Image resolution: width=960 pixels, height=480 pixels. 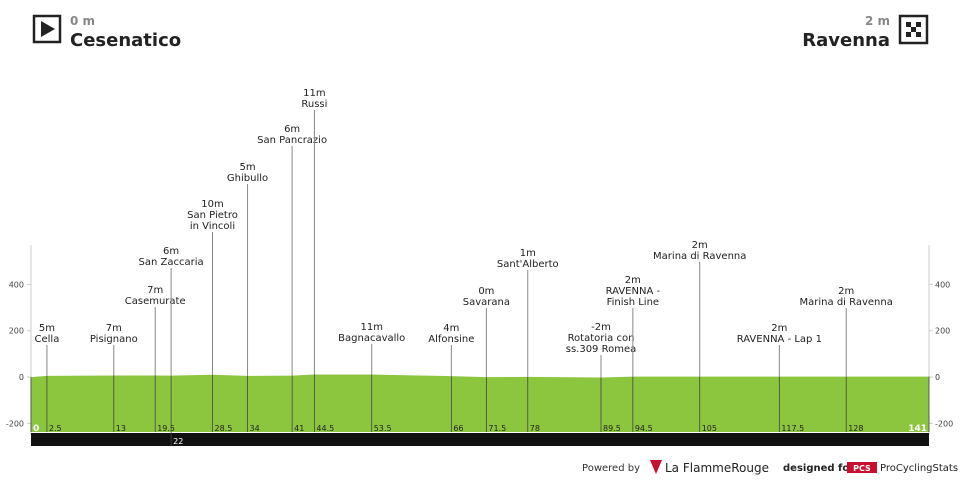 What do you see at coordinates (458, 428) in the screenshot?
I see `km-label: 66` at bounding box center [458, 428].